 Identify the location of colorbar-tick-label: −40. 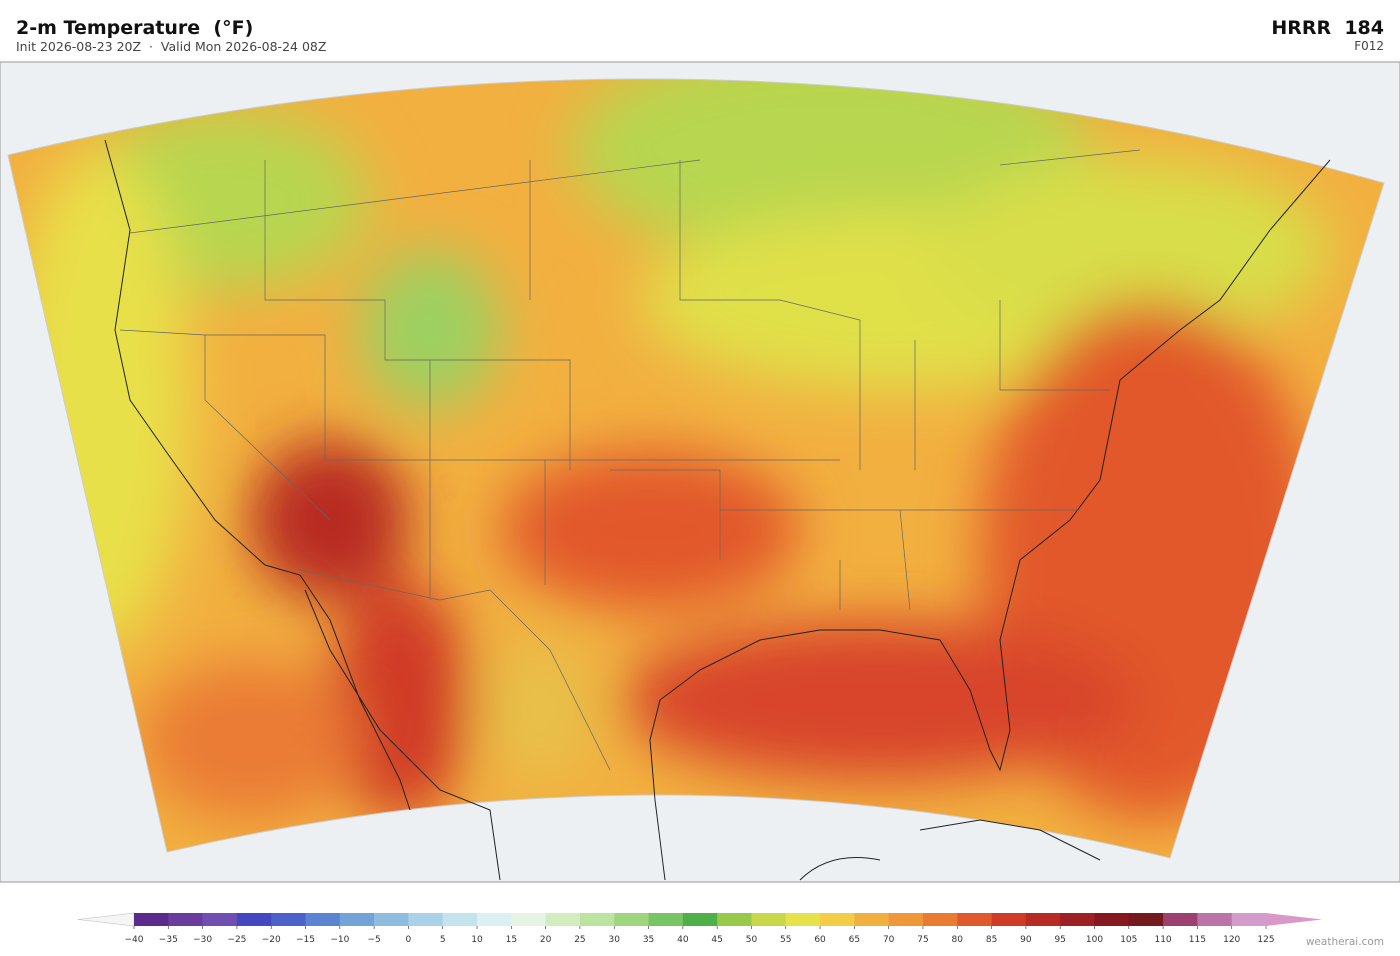
(134, 940).